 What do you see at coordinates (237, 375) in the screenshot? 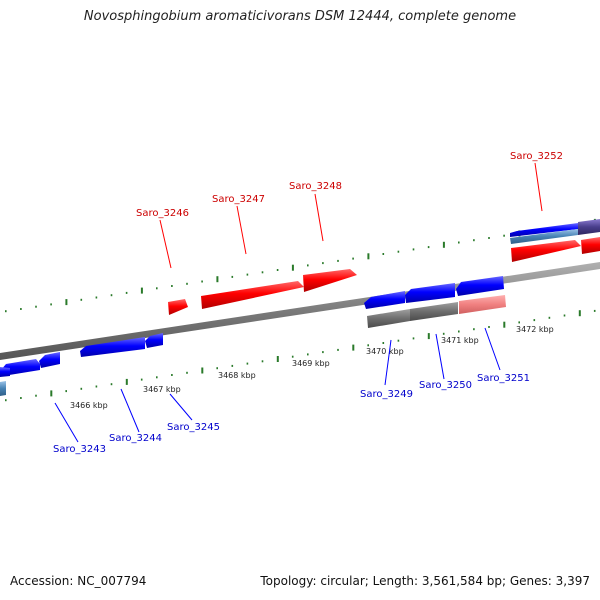
I see `kbp-label-3468: 3468 kbp` at bounding box center [237, 375].